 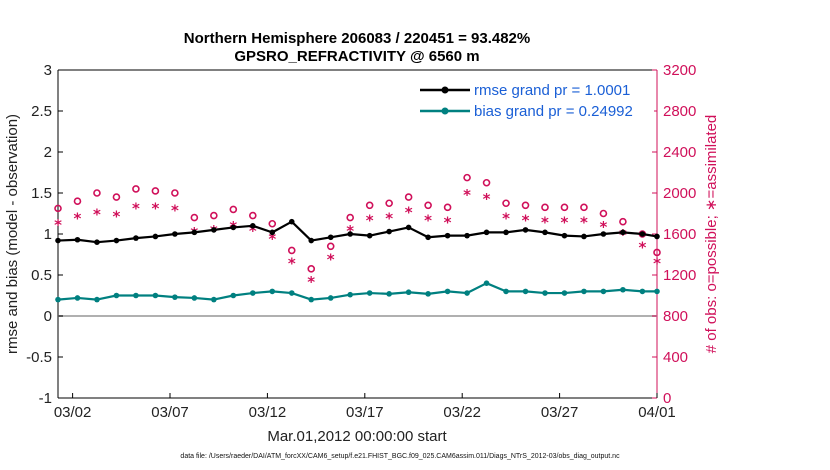 What do you see at coordinates (675, 316) in the screenshot?
I see `right-tick-label: 800` at bounding box center [675, 316].